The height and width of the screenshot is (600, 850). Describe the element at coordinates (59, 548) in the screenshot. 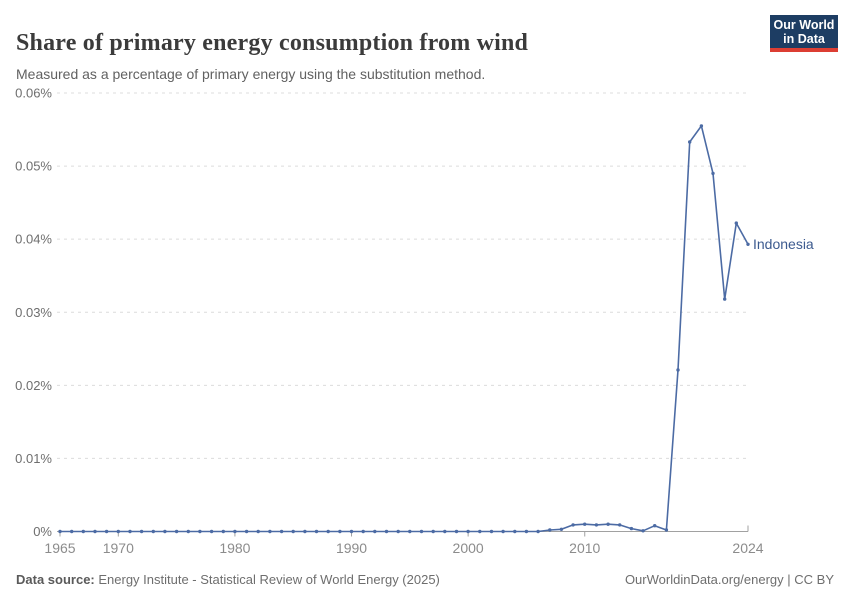

I see `x-tick-label: 1965` at that location.